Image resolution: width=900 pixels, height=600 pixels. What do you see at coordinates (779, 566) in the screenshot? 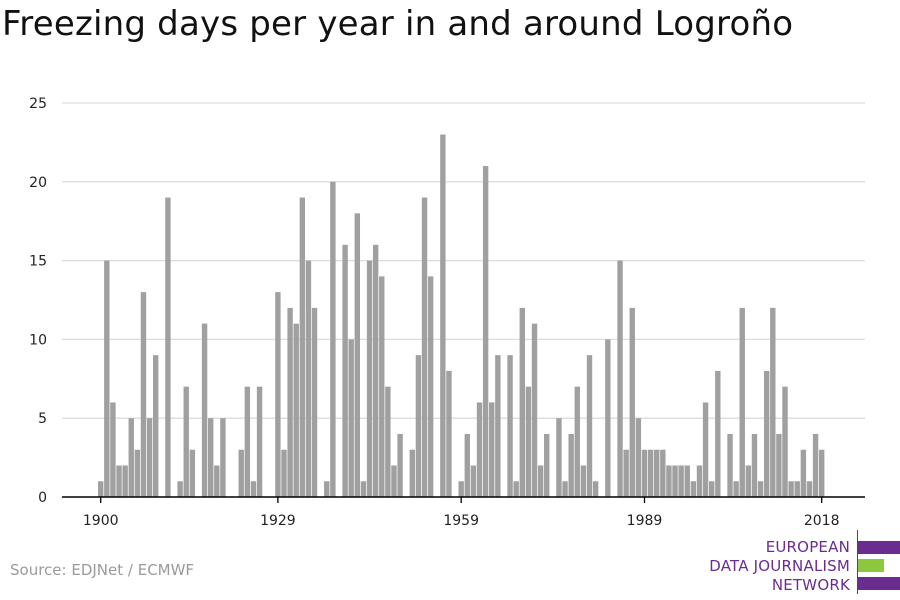
I see `logo-line-2: DATA JOURNALISM` at bounding box center [779, 566].